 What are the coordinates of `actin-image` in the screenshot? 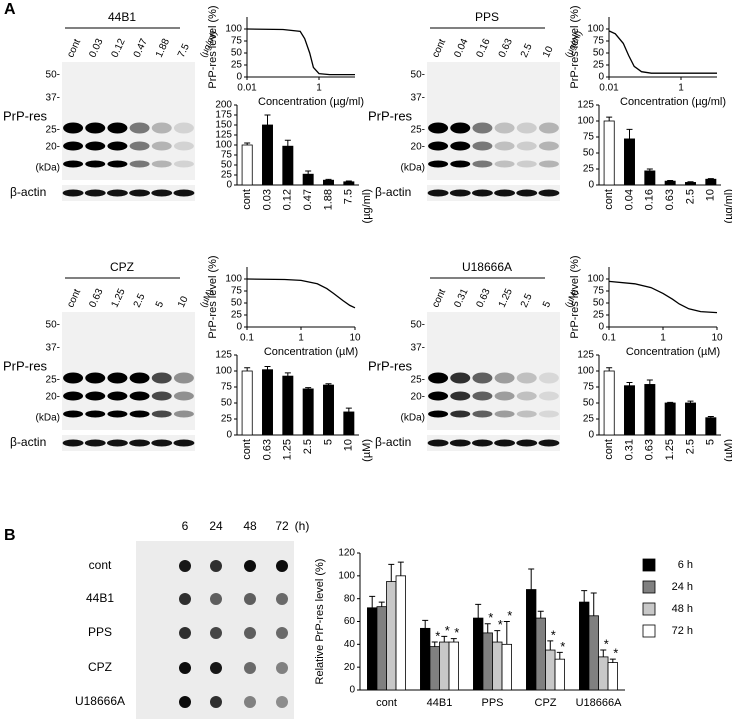 It's located at (493, 193).